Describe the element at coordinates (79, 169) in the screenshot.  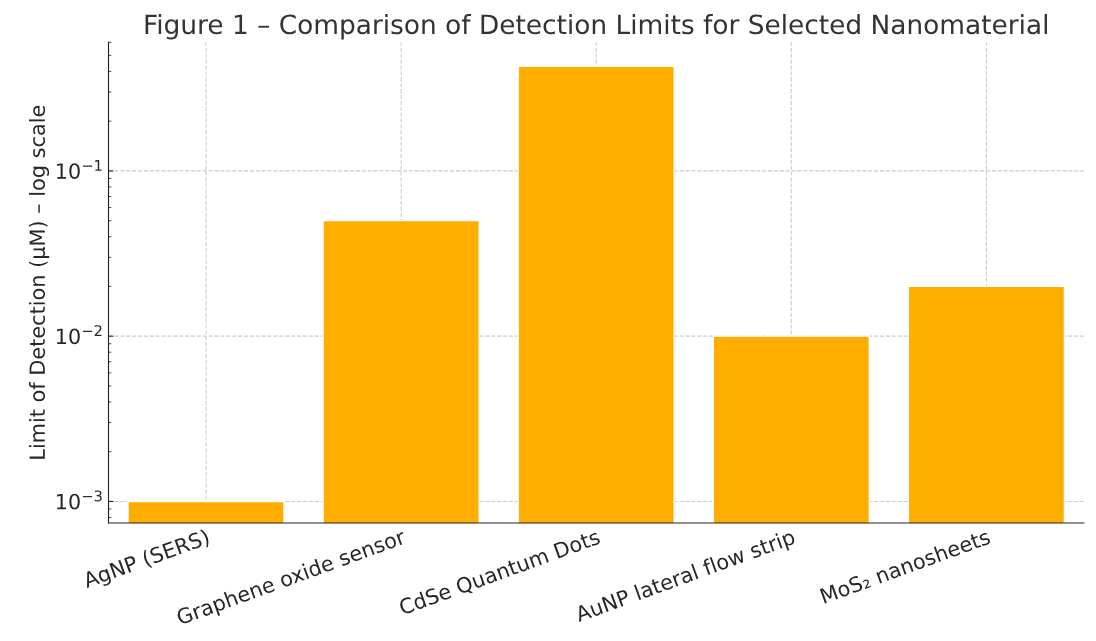
I see `y-tick-label: 10$^{−1}$` at that location.